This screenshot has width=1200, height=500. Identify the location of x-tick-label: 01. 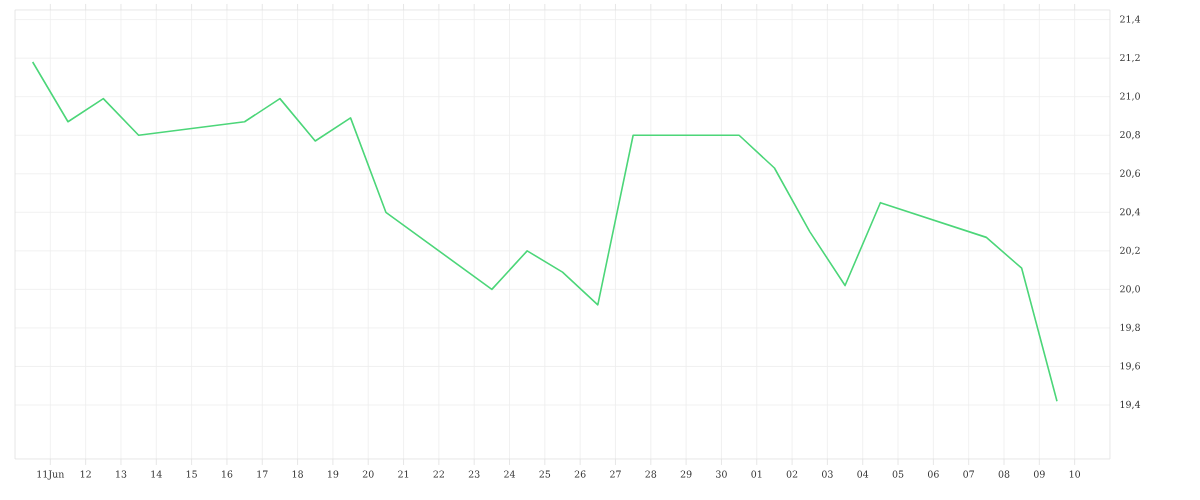
(756, 474).